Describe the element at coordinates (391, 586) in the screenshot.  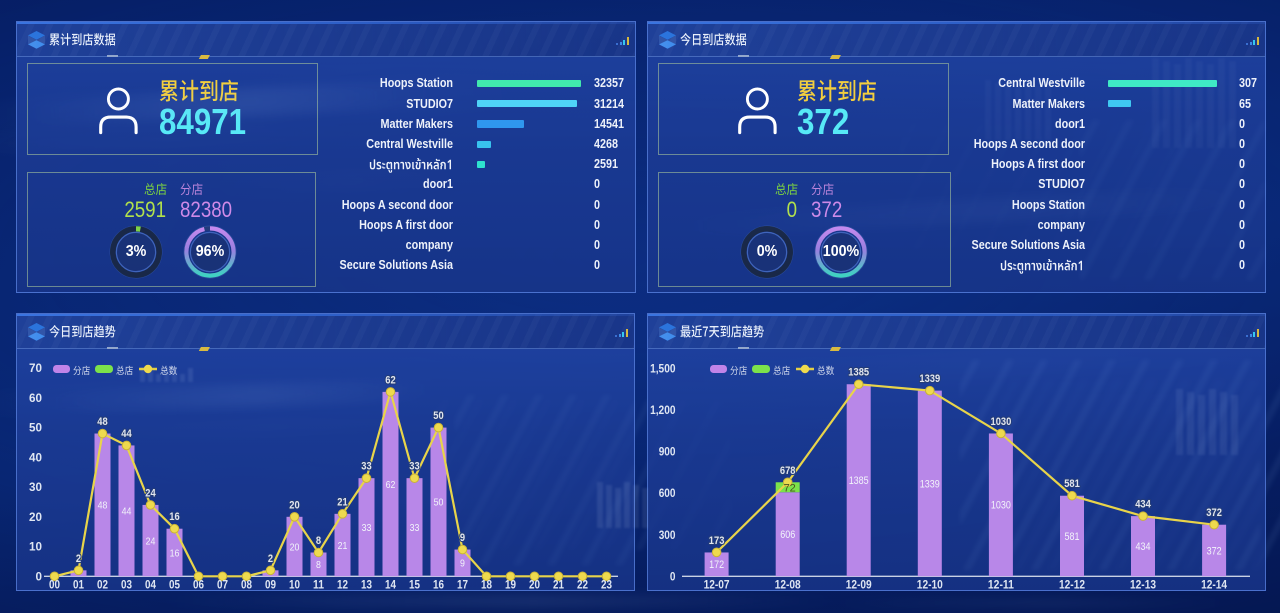
I see `svg-text: 14` at that location.